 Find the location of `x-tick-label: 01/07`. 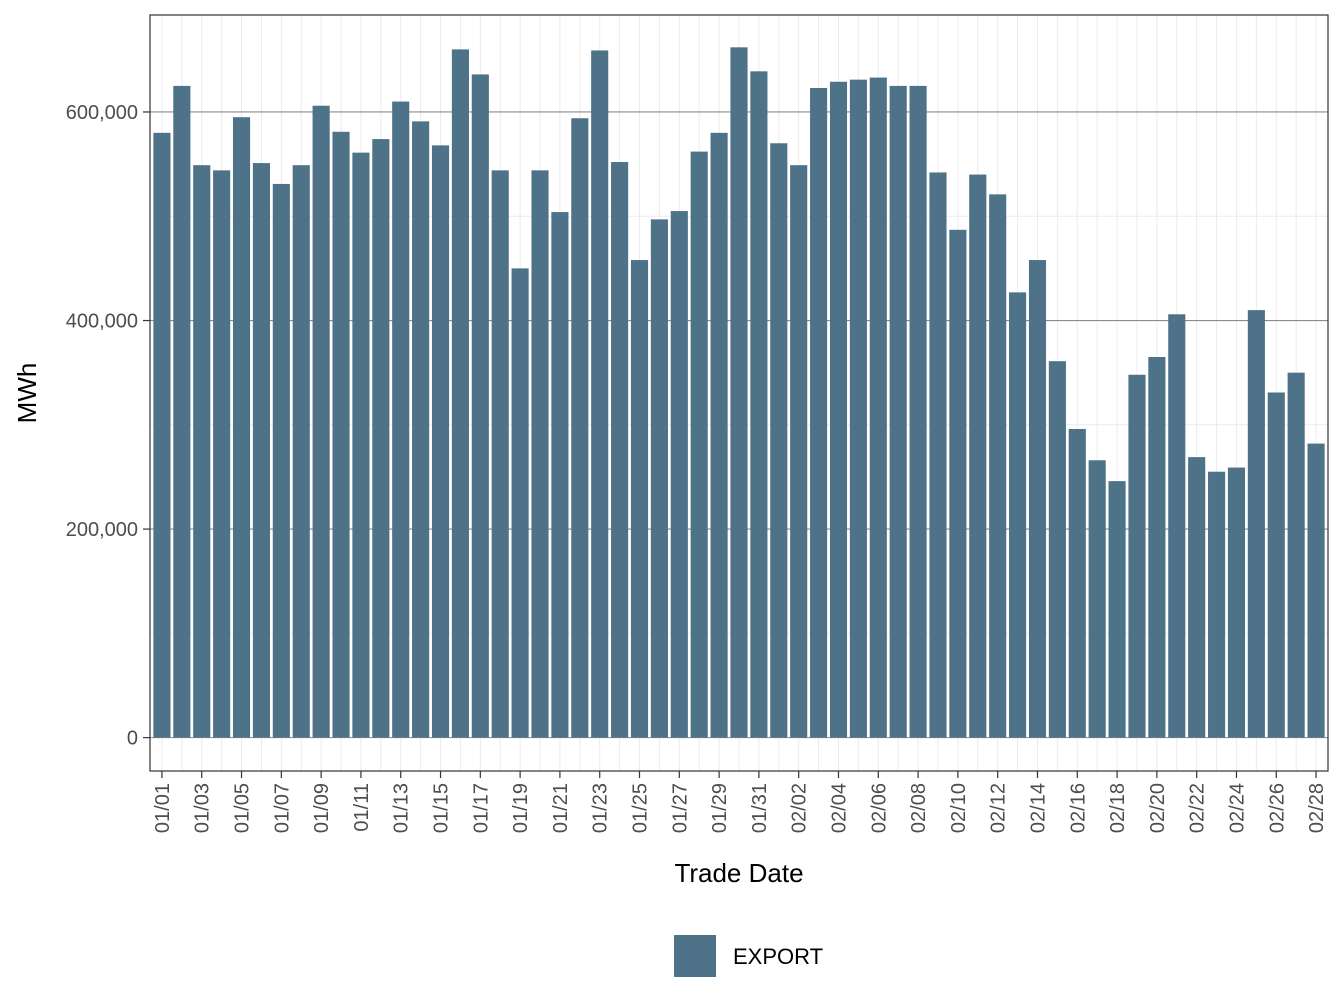

x-tick-label: 01/07 is located at coordinates (282, 808).